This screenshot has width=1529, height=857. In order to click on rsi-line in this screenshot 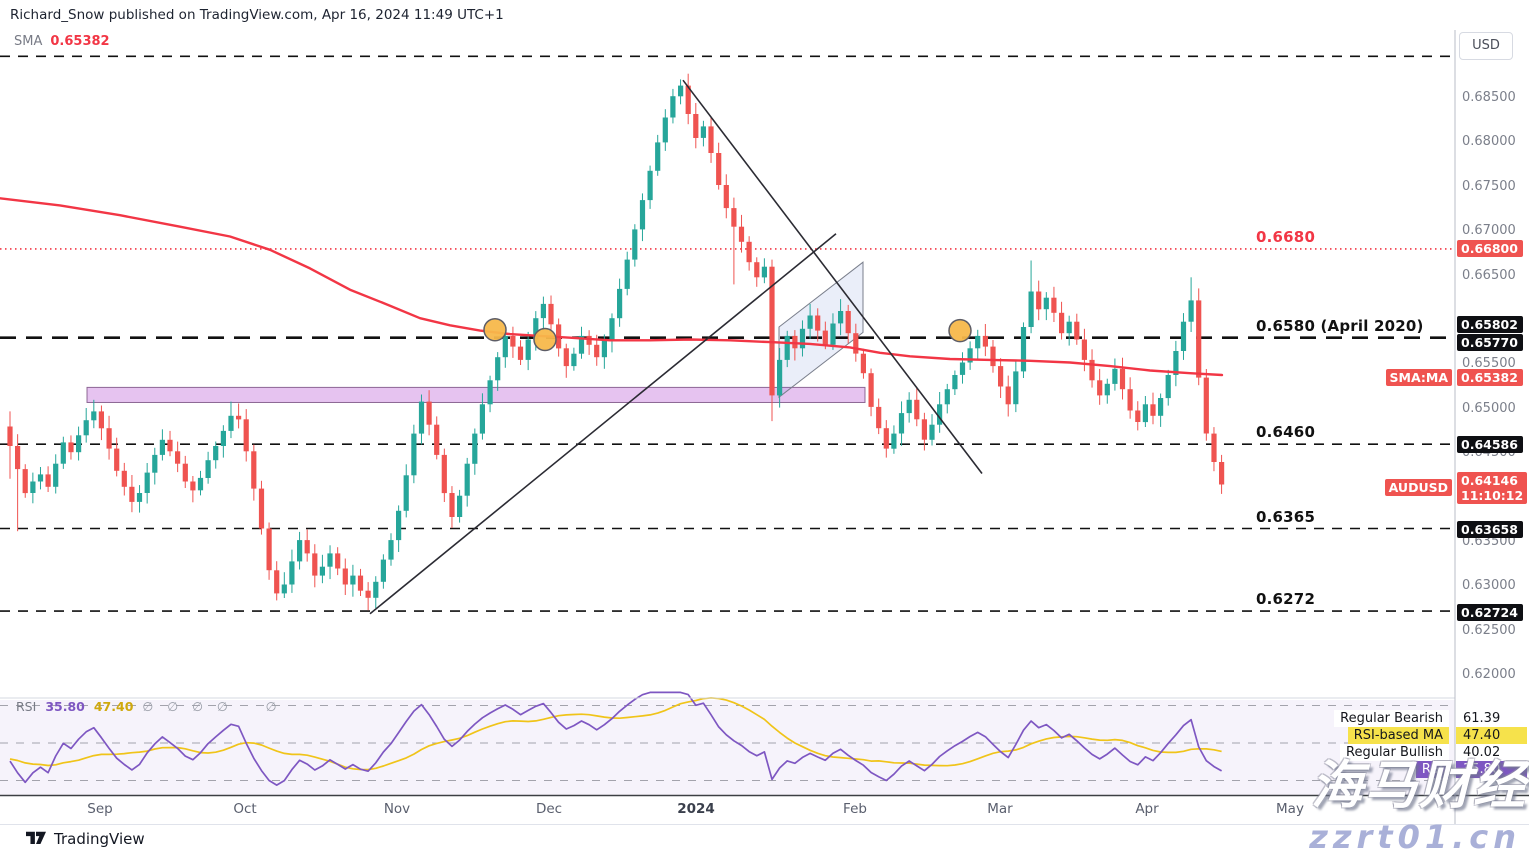, I will do `click(616, 738)`.